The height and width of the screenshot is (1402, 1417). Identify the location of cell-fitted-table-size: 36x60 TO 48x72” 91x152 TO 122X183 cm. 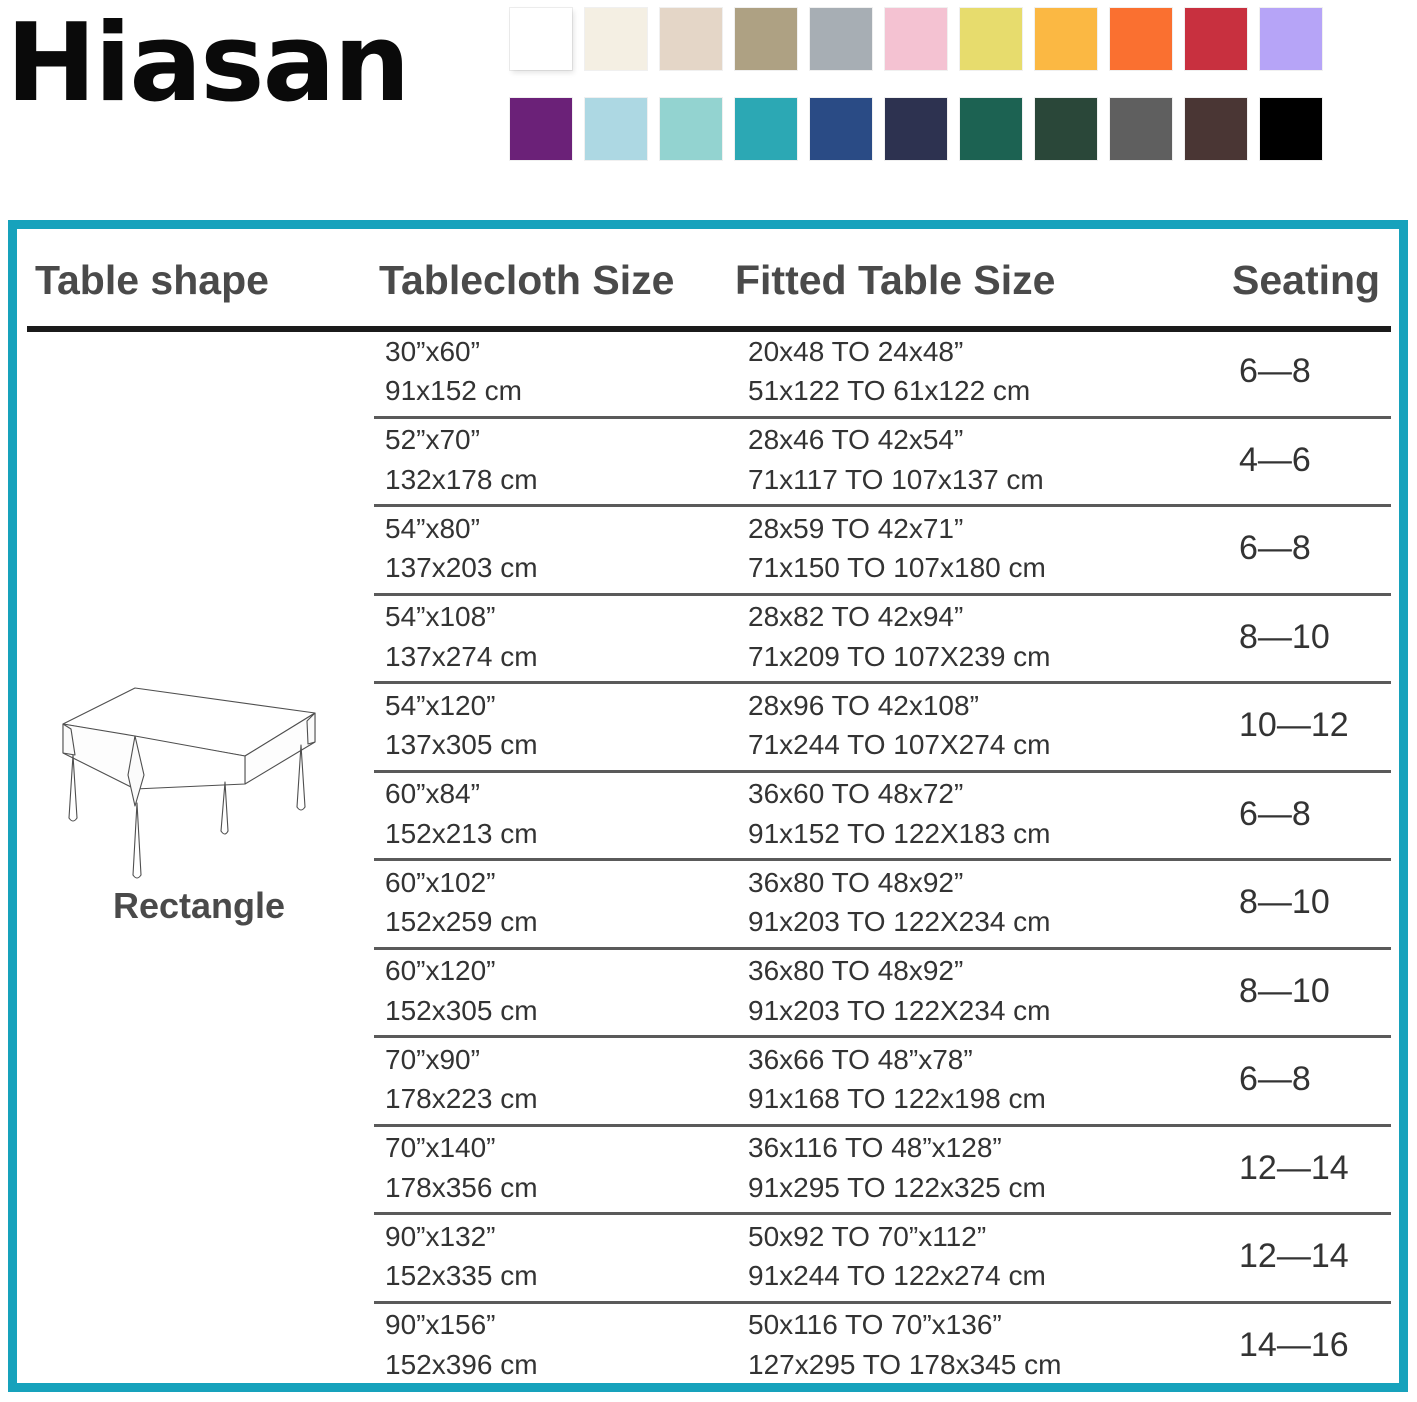
(899, 814).